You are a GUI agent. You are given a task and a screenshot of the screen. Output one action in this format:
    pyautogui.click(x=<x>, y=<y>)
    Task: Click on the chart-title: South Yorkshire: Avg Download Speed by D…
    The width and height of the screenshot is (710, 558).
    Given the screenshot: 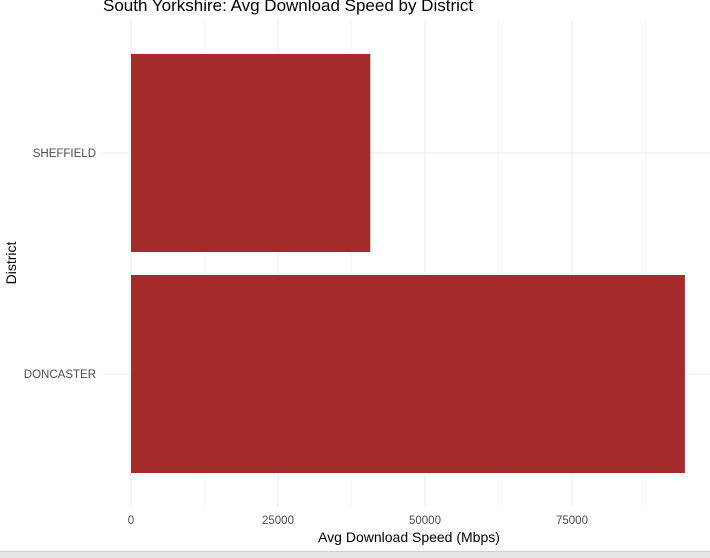 What is the action you would take?
    pyautogui.click(x=288, y=7)
    